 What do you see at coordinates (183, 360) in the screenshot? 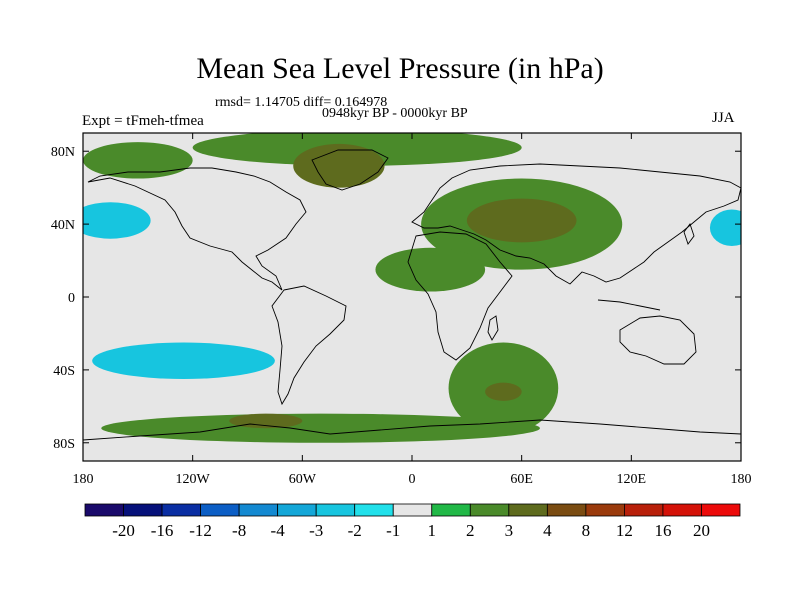
I see `region-s-pacific-low` at bounding box center [183, 360].